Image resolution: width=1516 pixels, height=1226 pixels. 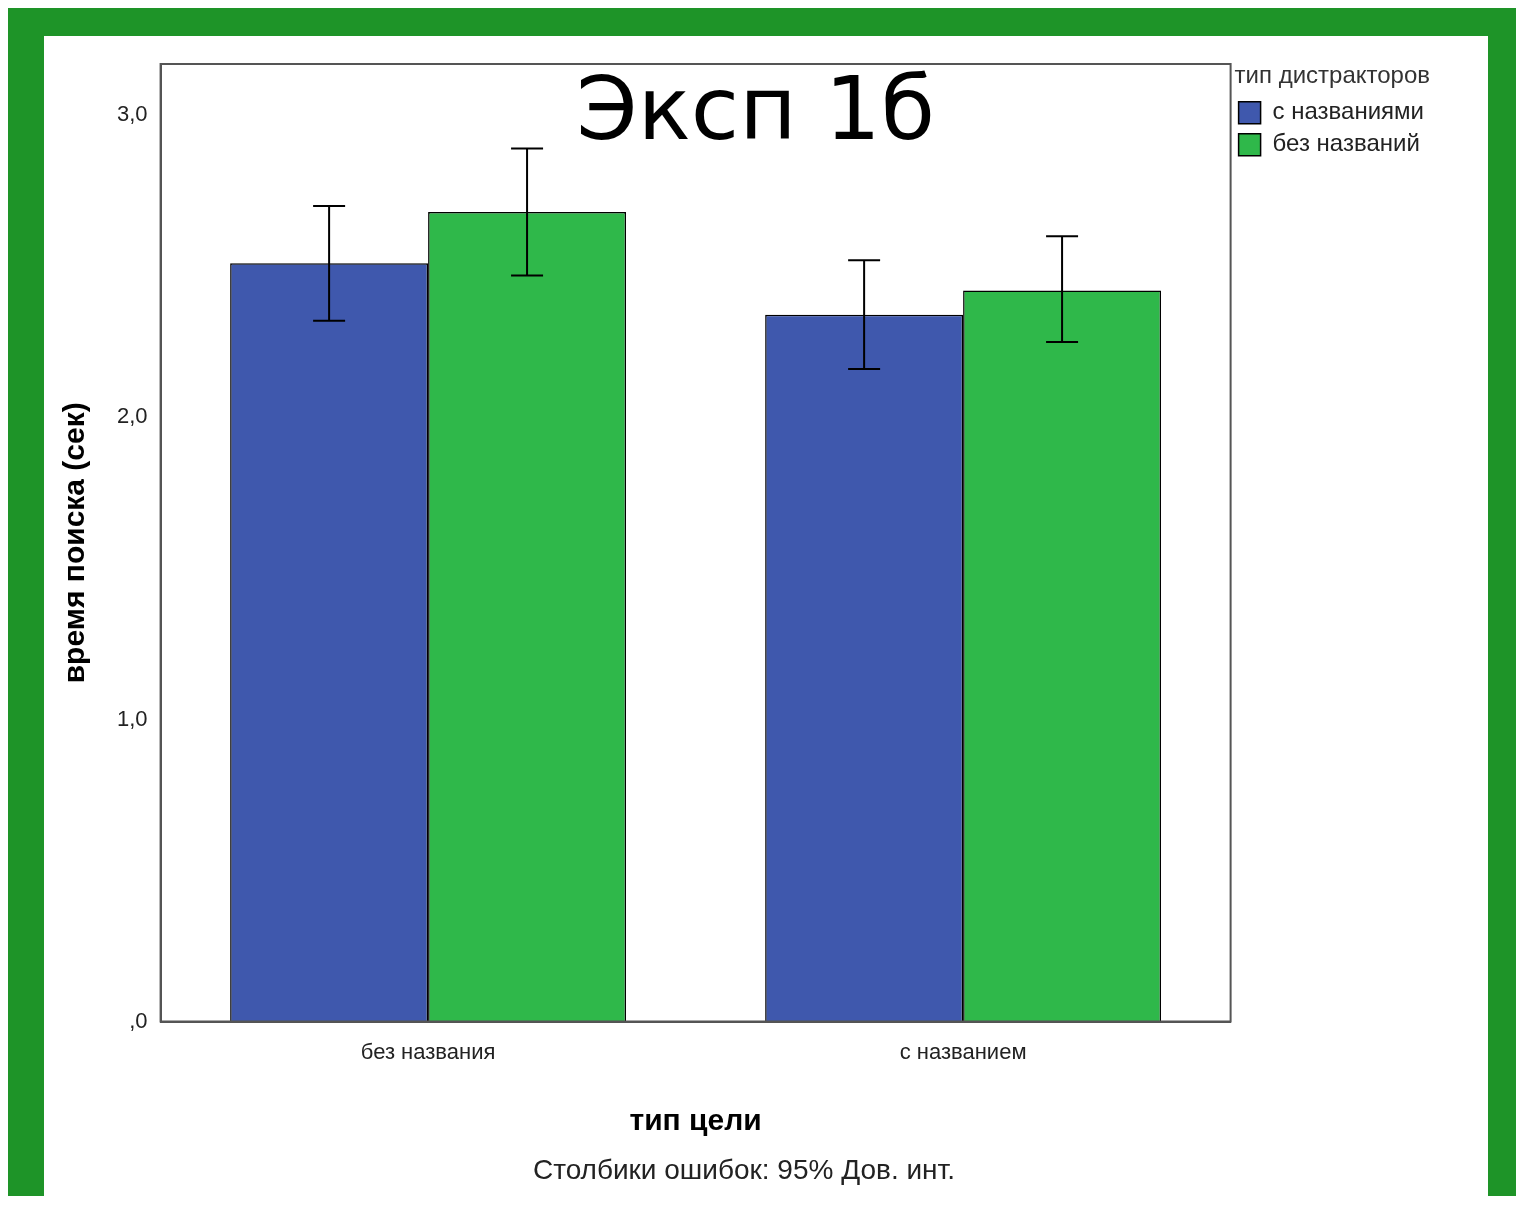 What do you see at coordinates (1348, 111) in the screenshot?
I see `legend-label: с названиями` at bounding box center [1348, 111].